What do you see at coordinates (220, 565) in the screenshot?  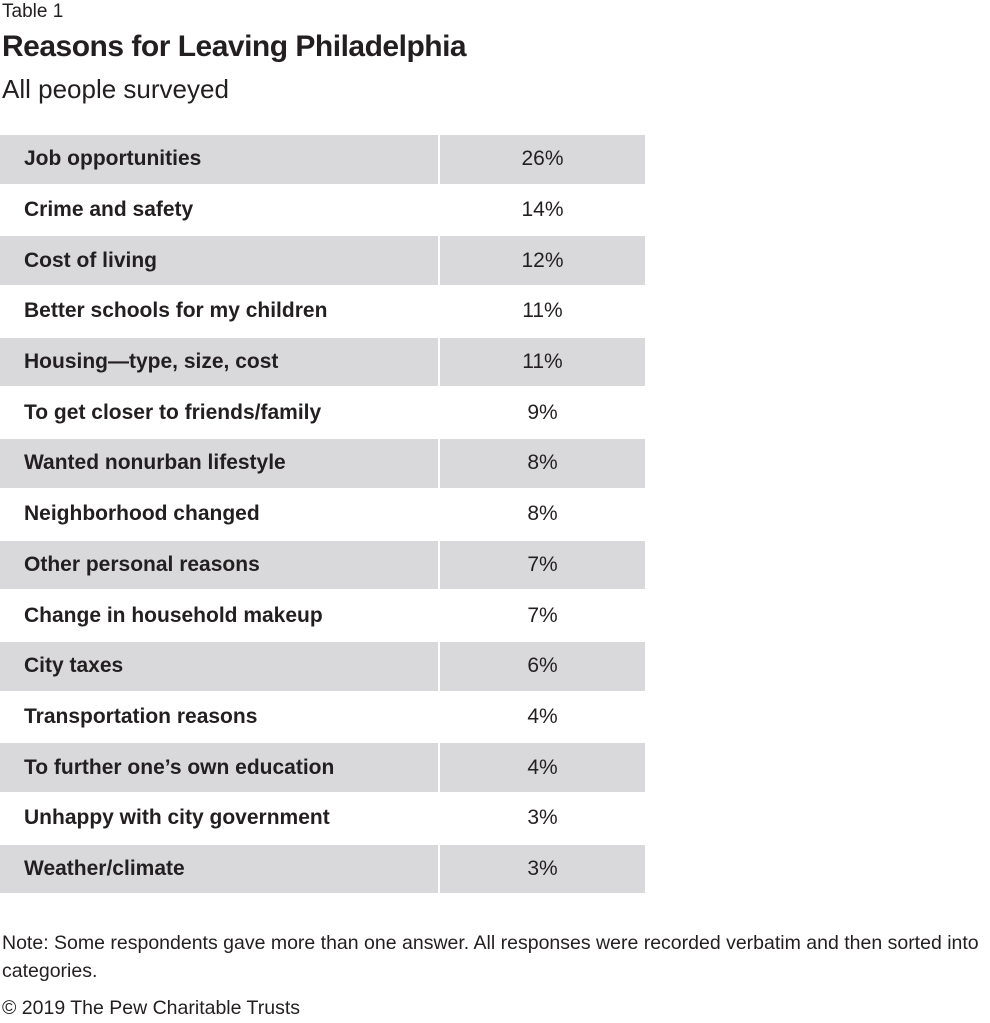 I see `reason-cell: Other personal reasons` at bounding box center [220, 565].